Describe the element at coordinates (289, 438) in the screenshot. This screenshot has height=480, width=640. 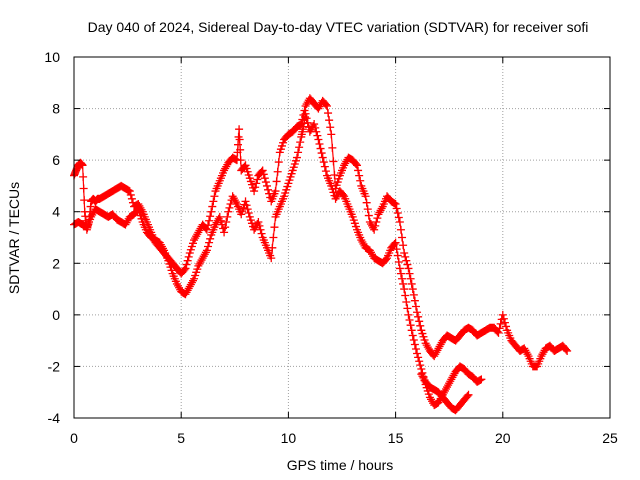
I see `x-tick-label: 10` at that location.